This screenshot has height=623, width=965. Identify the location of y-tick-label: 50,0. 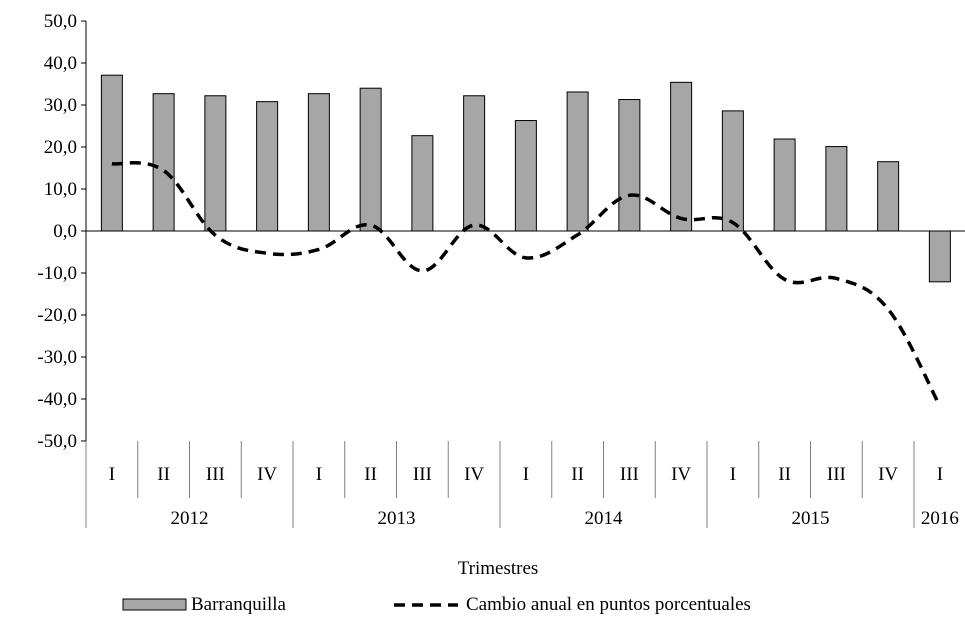
(60, 21).